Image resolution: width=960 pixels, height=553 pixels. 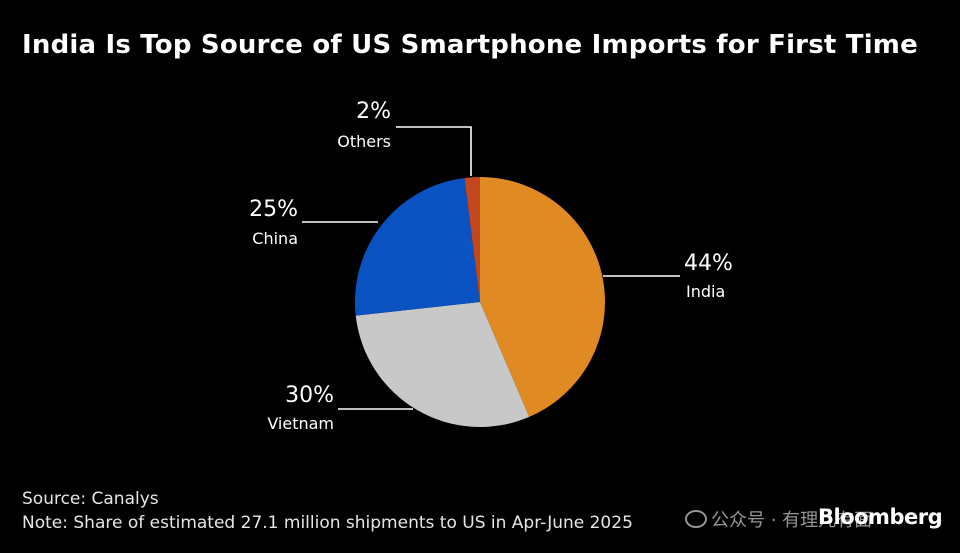 I want to click on watermark: 公众号 · 有理儿有面, so click(x=778, y=519).